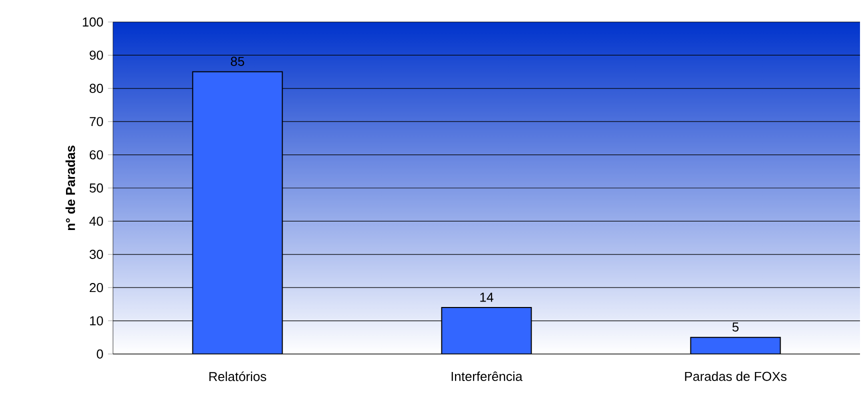 The height and width of the screenshot is (406, 861). I want to click on y-tick-label: 10, so click(96, 321).